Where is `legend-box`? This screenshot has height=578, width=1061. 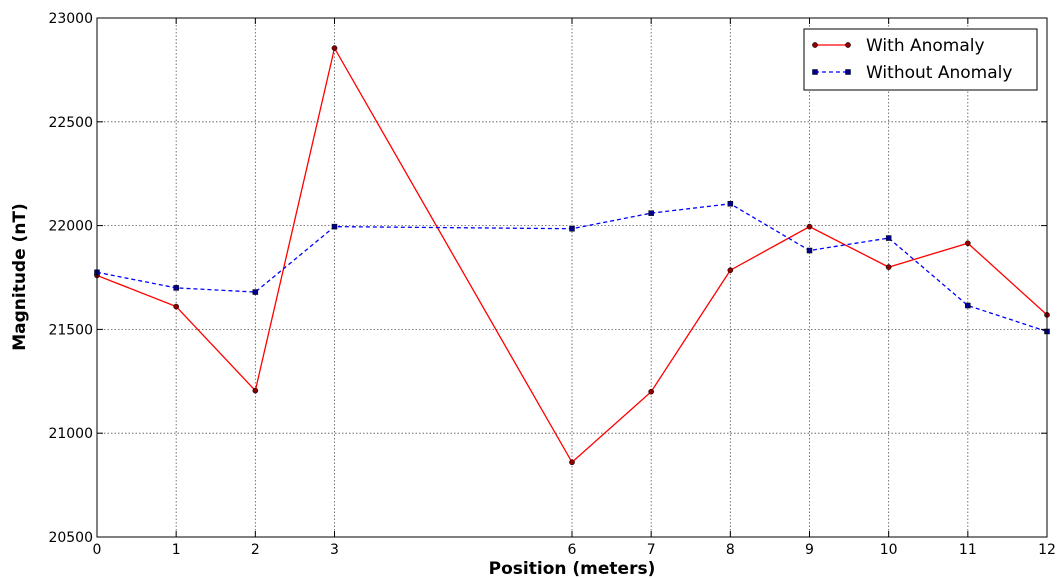
legend-box is located at coordinates (920, 59).